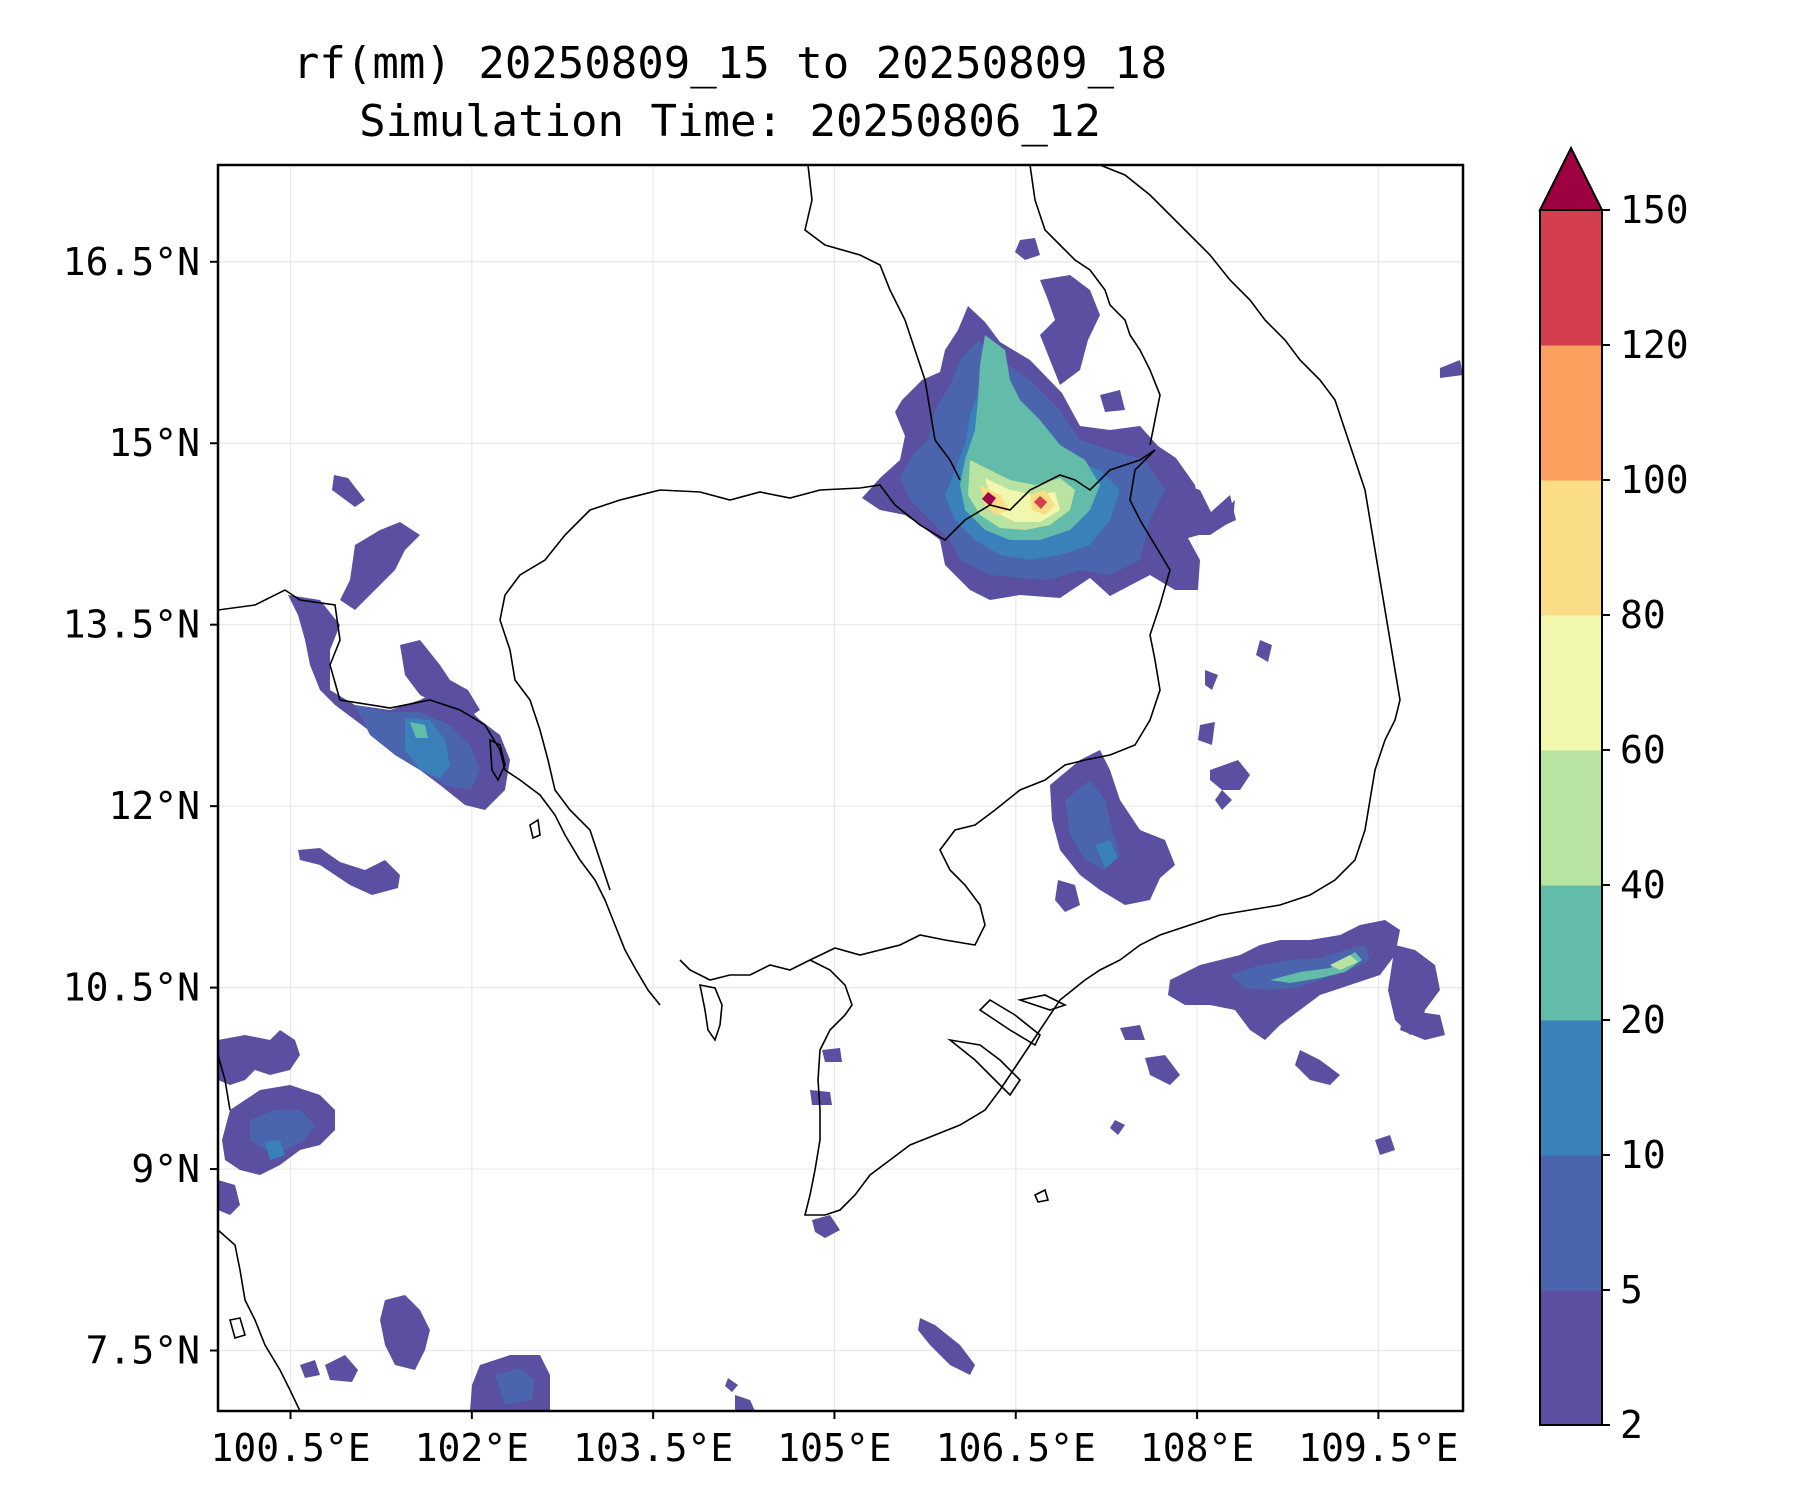 This screenshot has width=1800, height=1500. I want to click on colorbar-tick-label: 100, so click(1654, 480).